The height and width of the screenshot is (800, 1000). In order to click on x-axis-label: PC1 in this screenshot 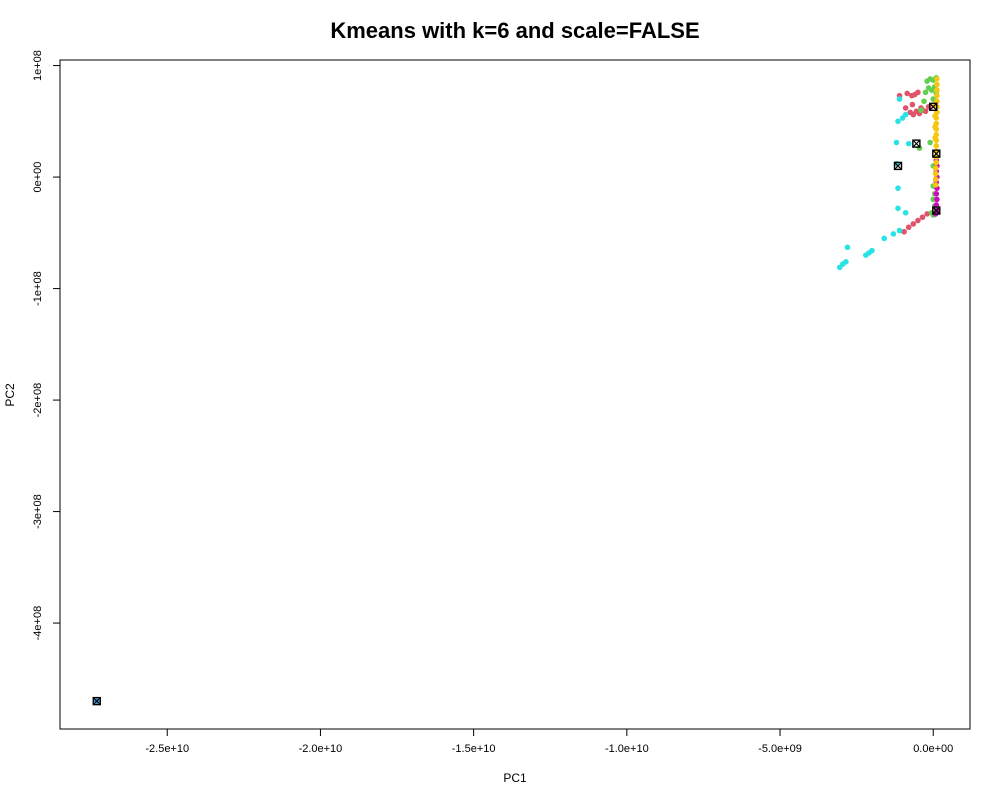, I will do `click(515, 778)`.